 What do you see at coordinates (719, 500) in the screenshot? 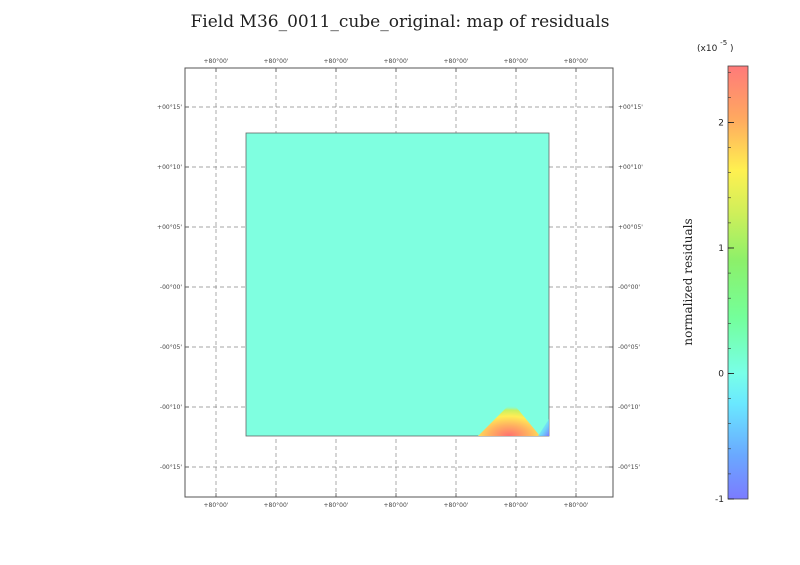
I see `colorbar-tick-label: -1` at bounding box center [719, 500].